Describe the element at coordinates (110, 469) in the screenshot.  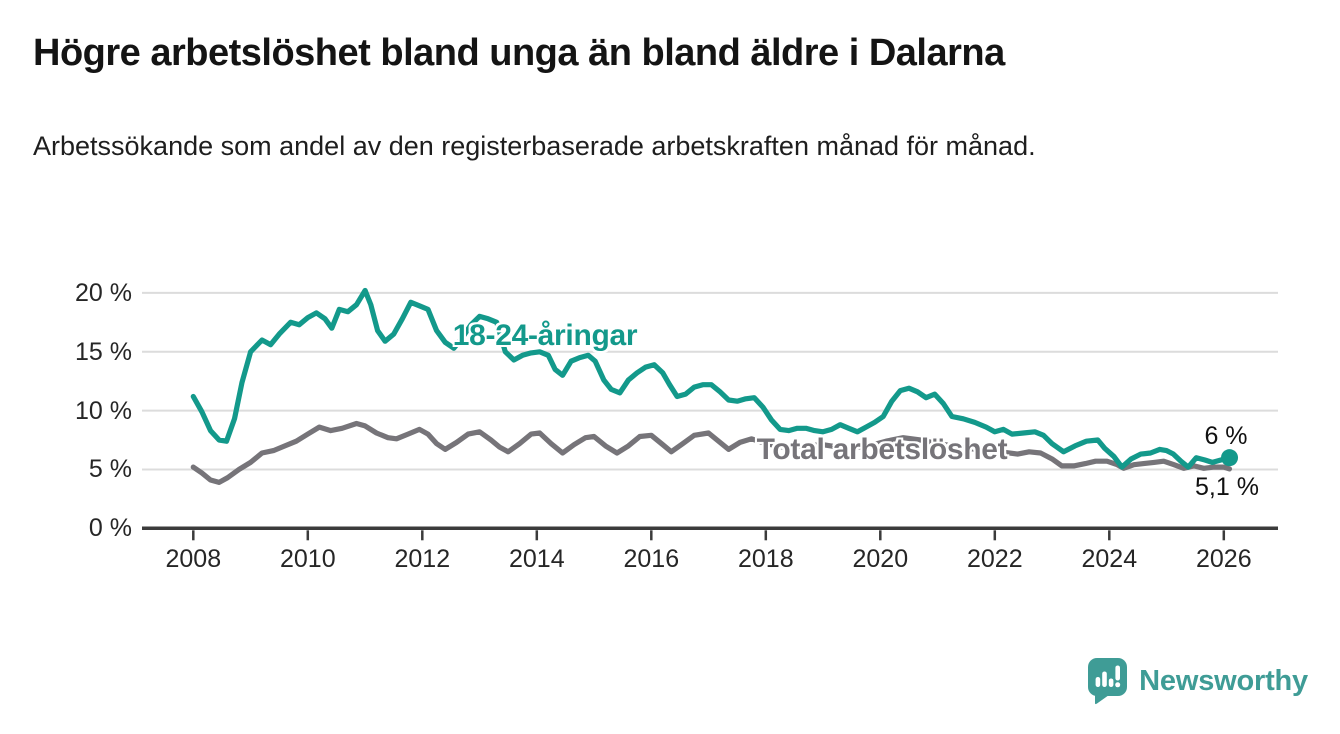
I see `y-tick-label: 5 %` at that location.